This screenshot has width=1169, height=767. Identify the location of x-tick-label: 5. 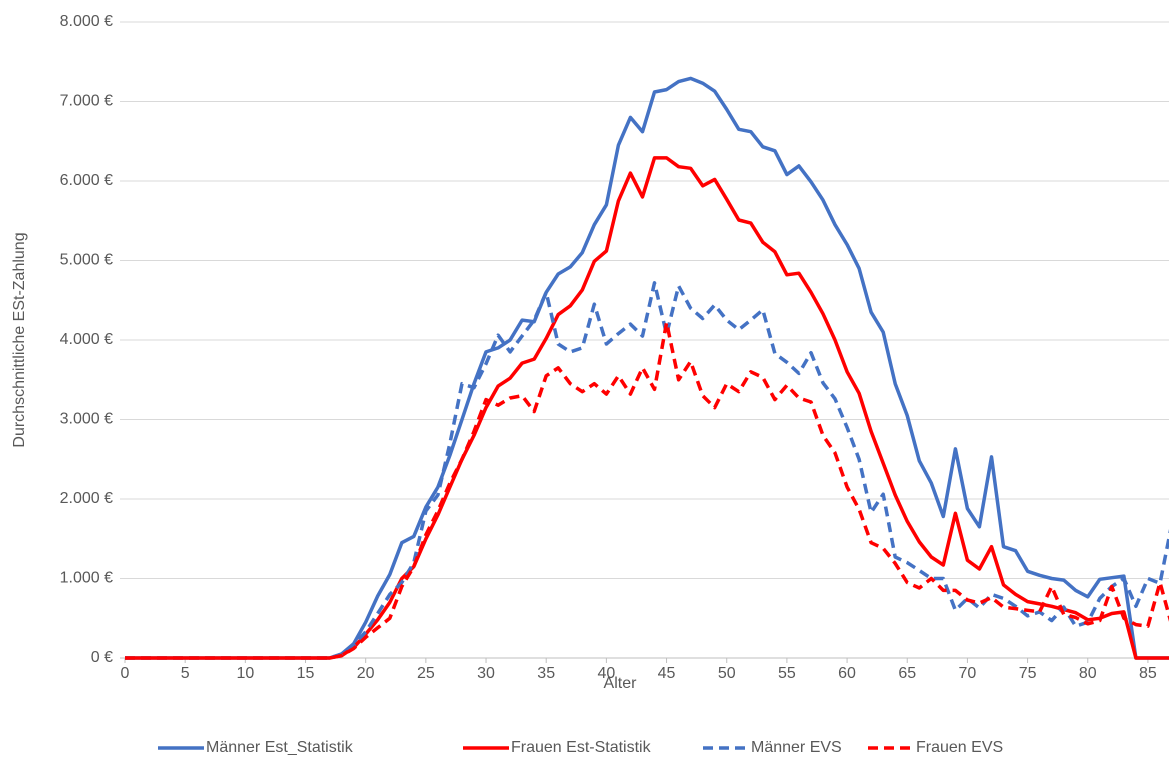
(185, 673).